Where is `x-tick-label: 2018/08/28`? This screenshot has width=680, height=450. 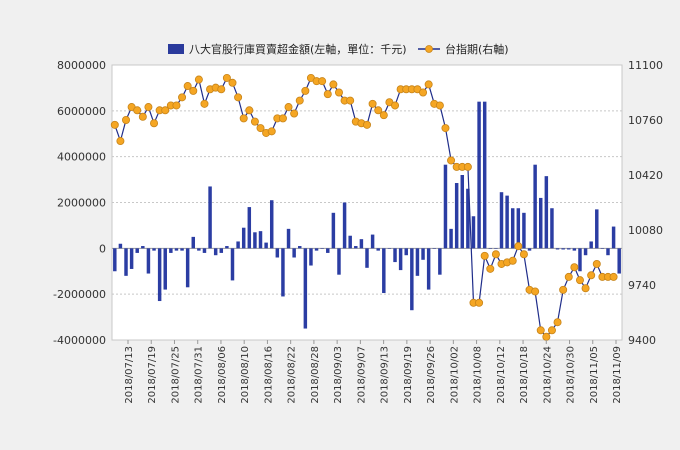 x-tick-label: 2018/08/28 is located at coordinates (315, 375).